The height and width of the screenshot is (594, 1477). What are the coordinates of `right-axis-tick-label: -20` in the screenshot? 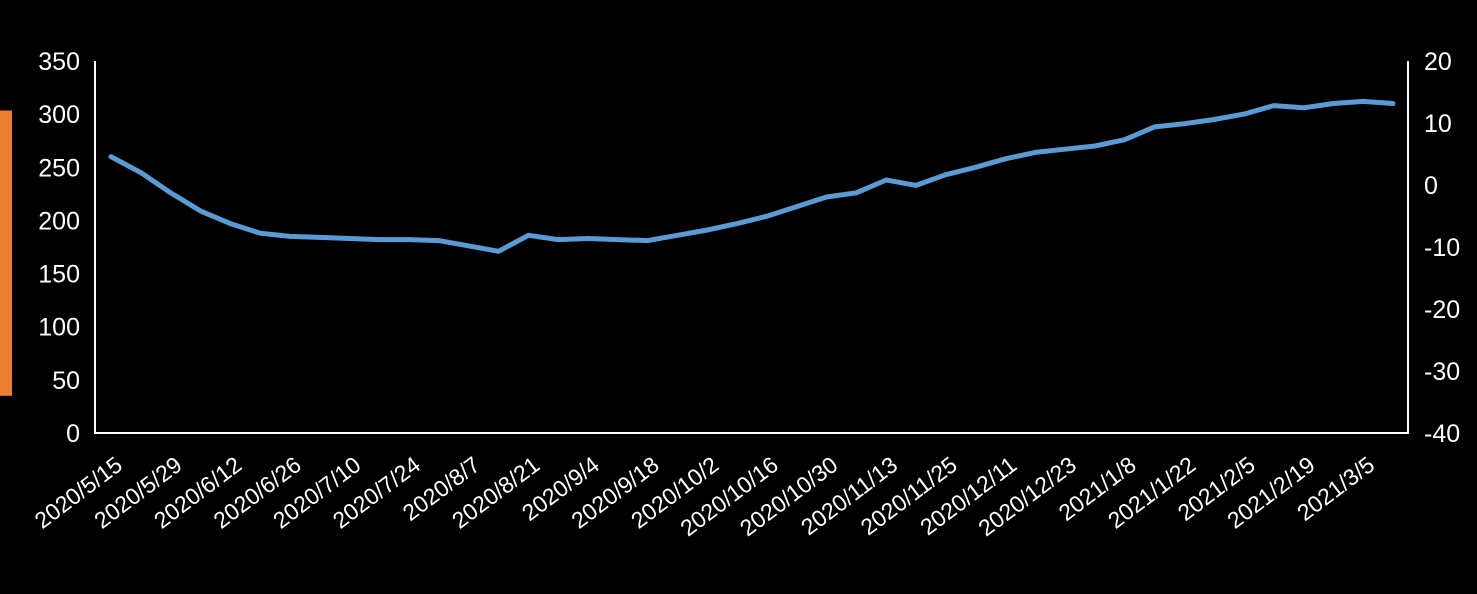 It's located at (1442, 310).